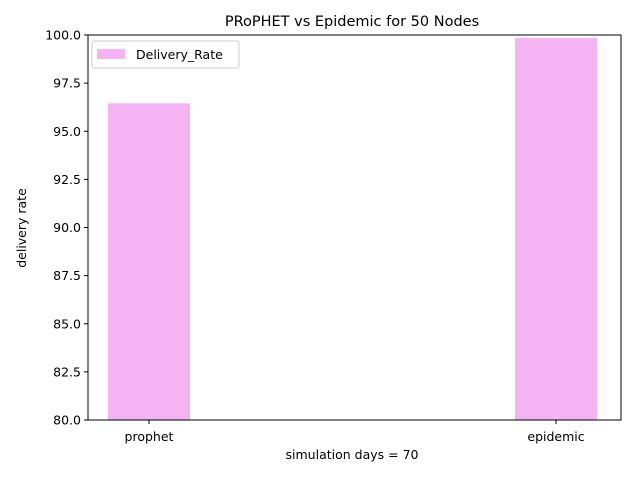 The width and height of the screenshot is (640, 478). Describe the element at coordinates (556, 228) in the screenshot. I see `bar-epidemic` at that location.